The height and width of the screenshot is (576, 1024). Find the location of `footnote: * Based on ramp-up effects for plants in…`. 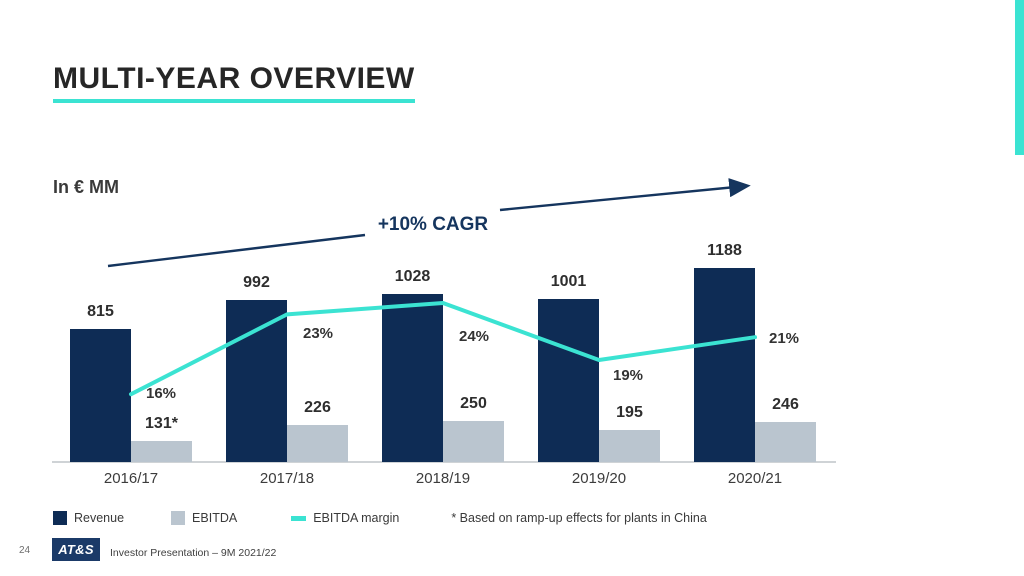

footnote: * Based on ramp-up effects for plants in… is located at coordinates (579, 518).